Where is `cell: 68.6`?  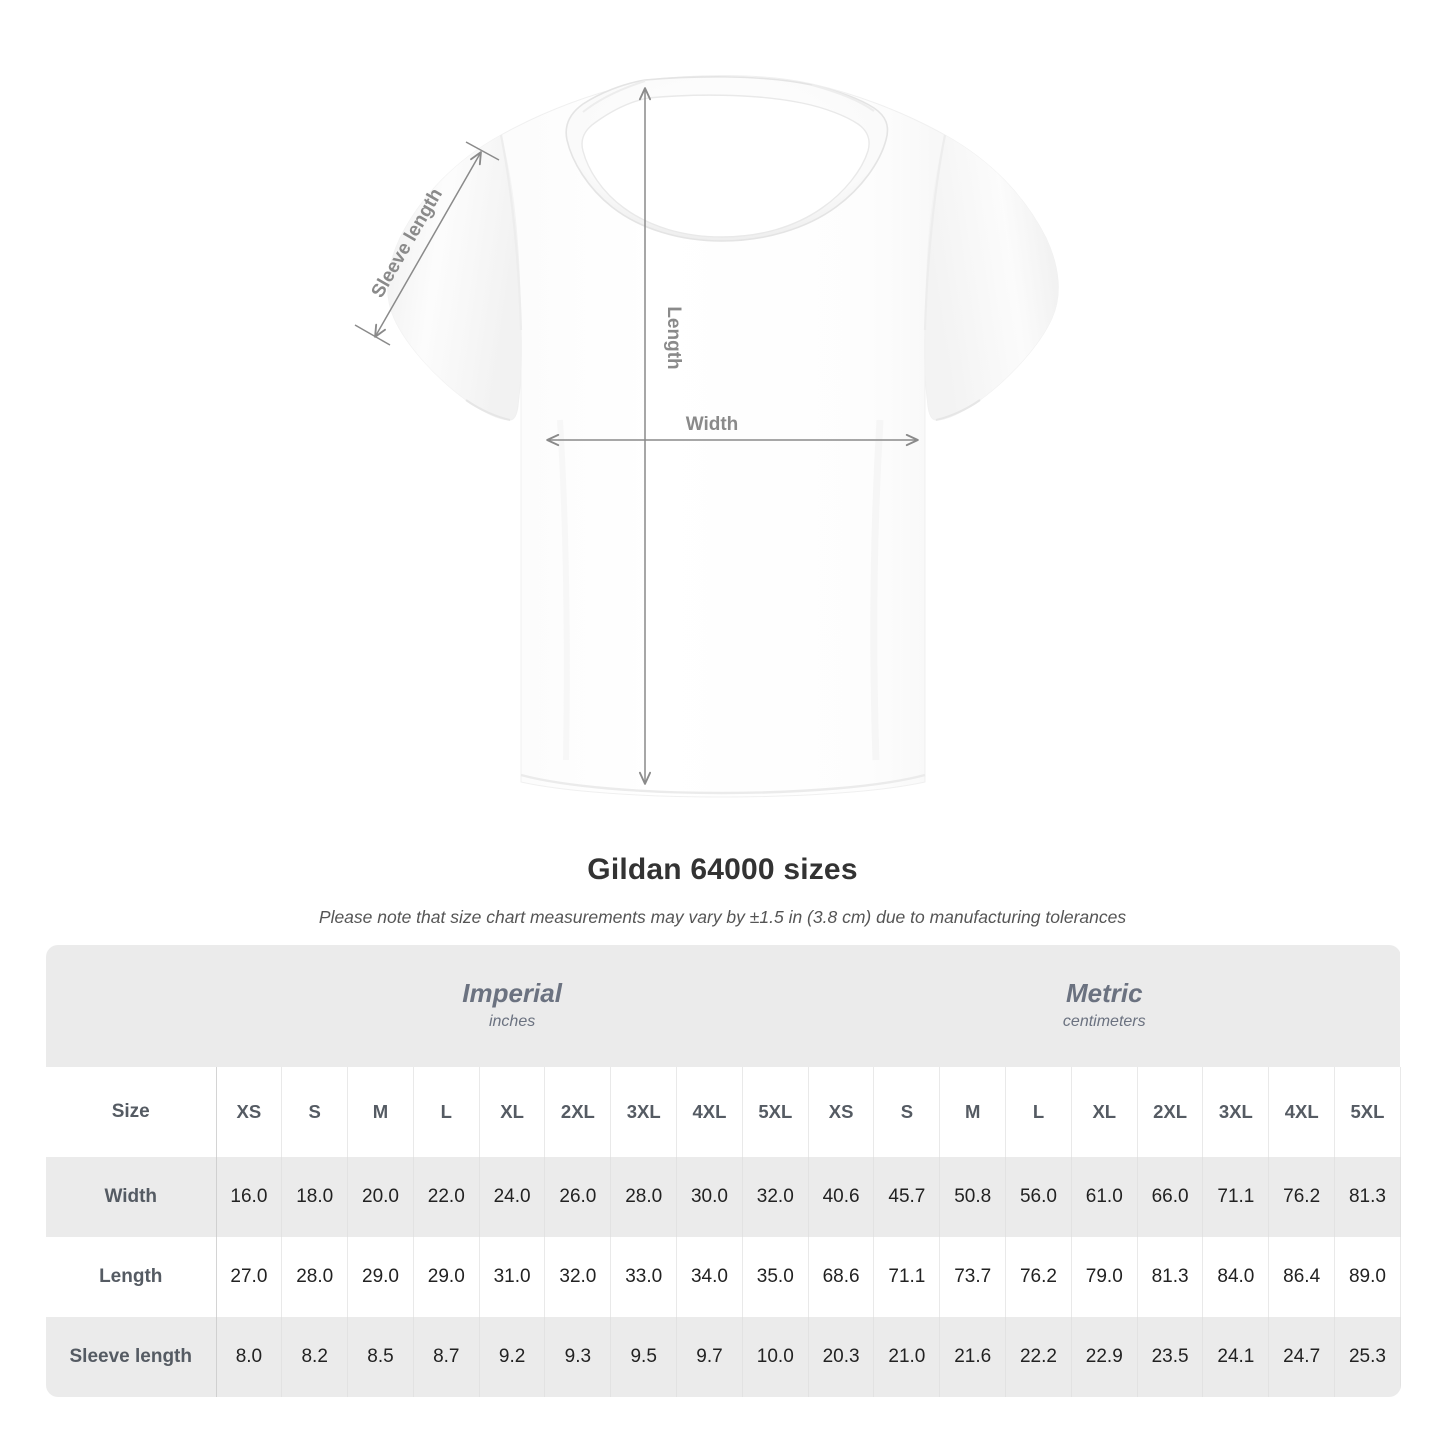
cell: 68.6 is located at coordinates (841, 1277).